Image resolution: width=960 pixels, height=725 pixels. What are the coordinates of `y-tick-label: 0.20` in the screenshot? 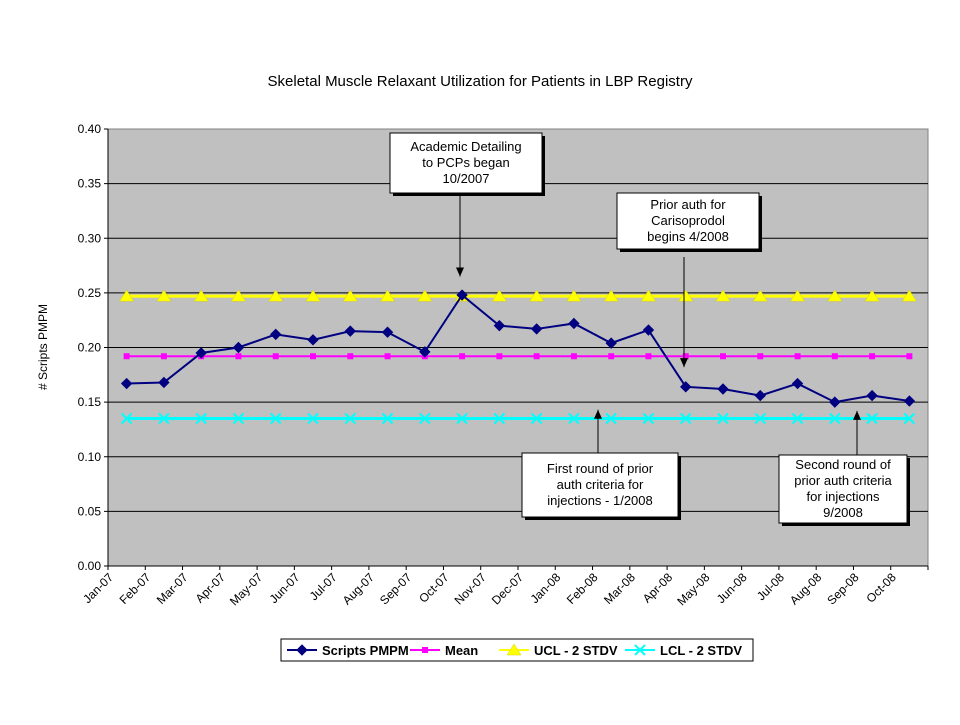 It's located at (90, 348).